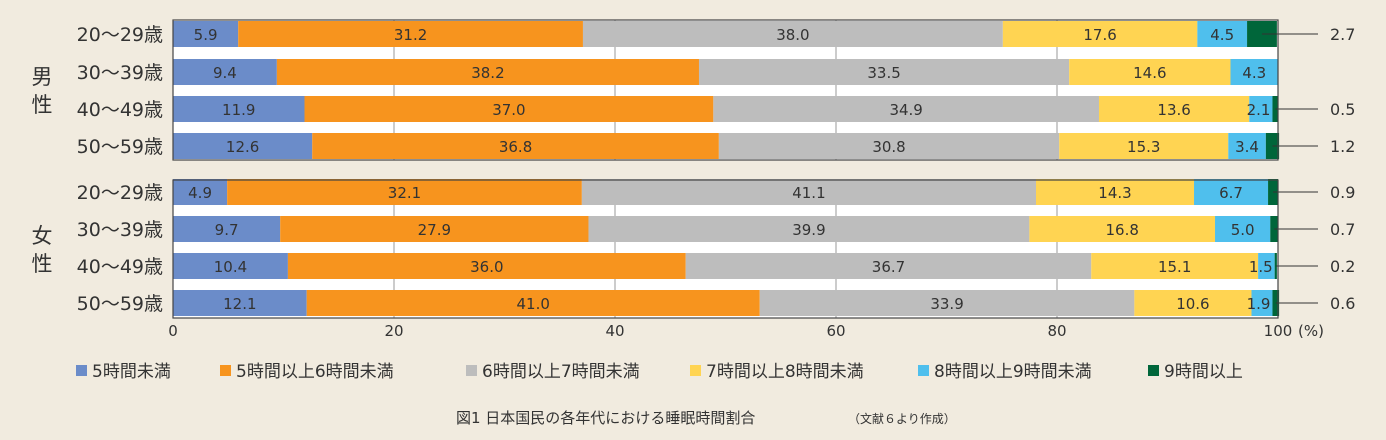 Image resolution: width=1386 pixels, height=440 pixels. What do you see at coordinates (561, 372) in the screenshot?
I see `legend-label: 6時間以上7時間未満` at bounding box center [561, 372].